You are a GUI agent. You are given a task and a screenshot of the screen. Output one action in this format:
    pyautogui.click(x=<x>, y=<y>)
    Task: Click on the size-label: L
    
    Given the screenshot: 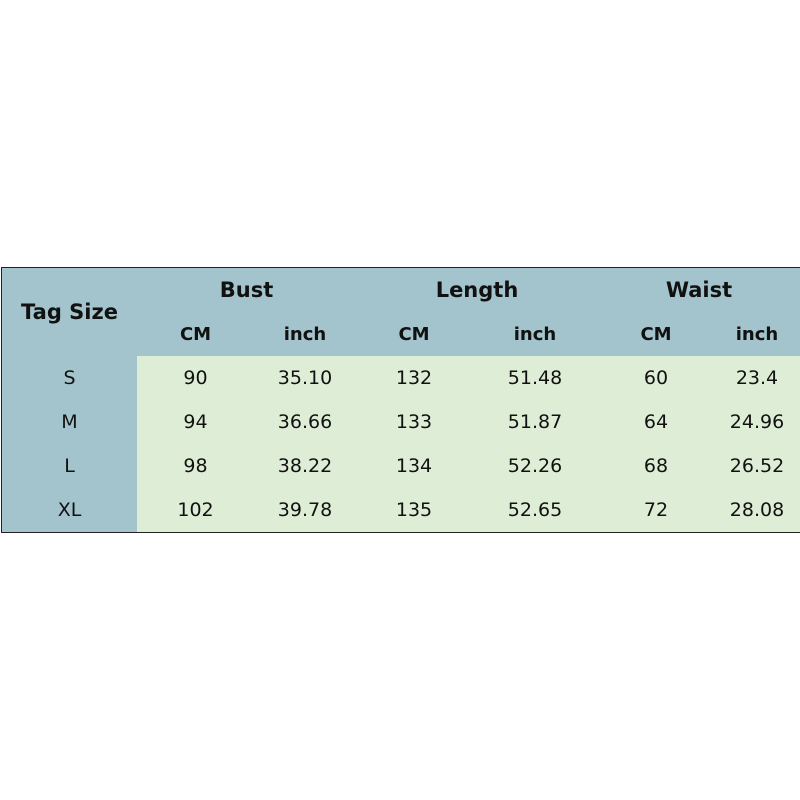 What is the action you would take?
    pyautogui.click(x=70, y=466)
    